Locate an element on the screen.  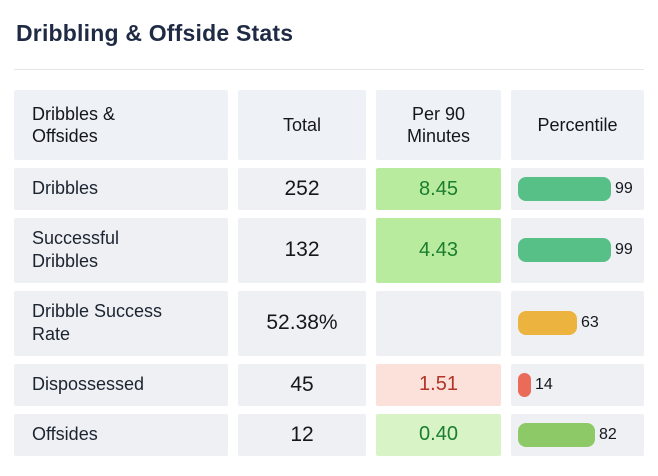
stat-total-cell: 252 is located at coordinates (302, 189).